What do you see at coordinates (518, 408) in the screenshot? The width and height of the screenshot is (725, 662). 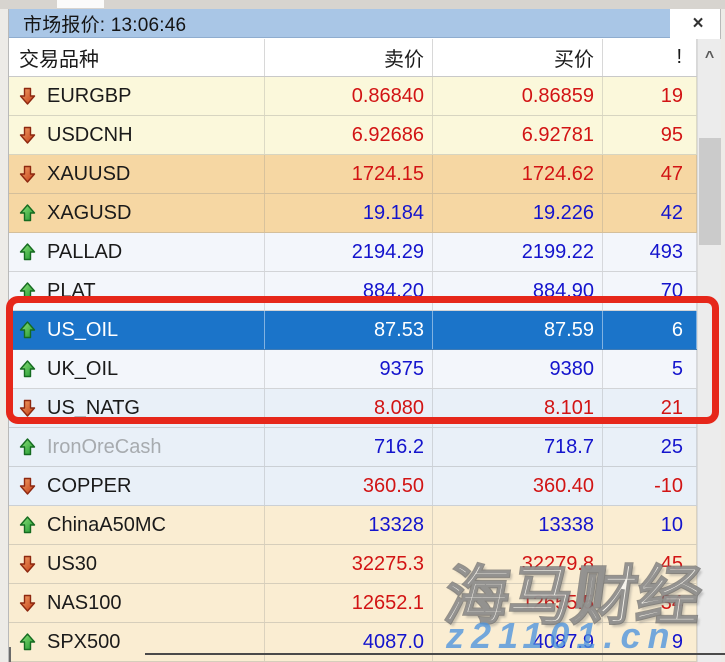 I see `buy-price-cell: 8.101` at bounding box center [518, 408].